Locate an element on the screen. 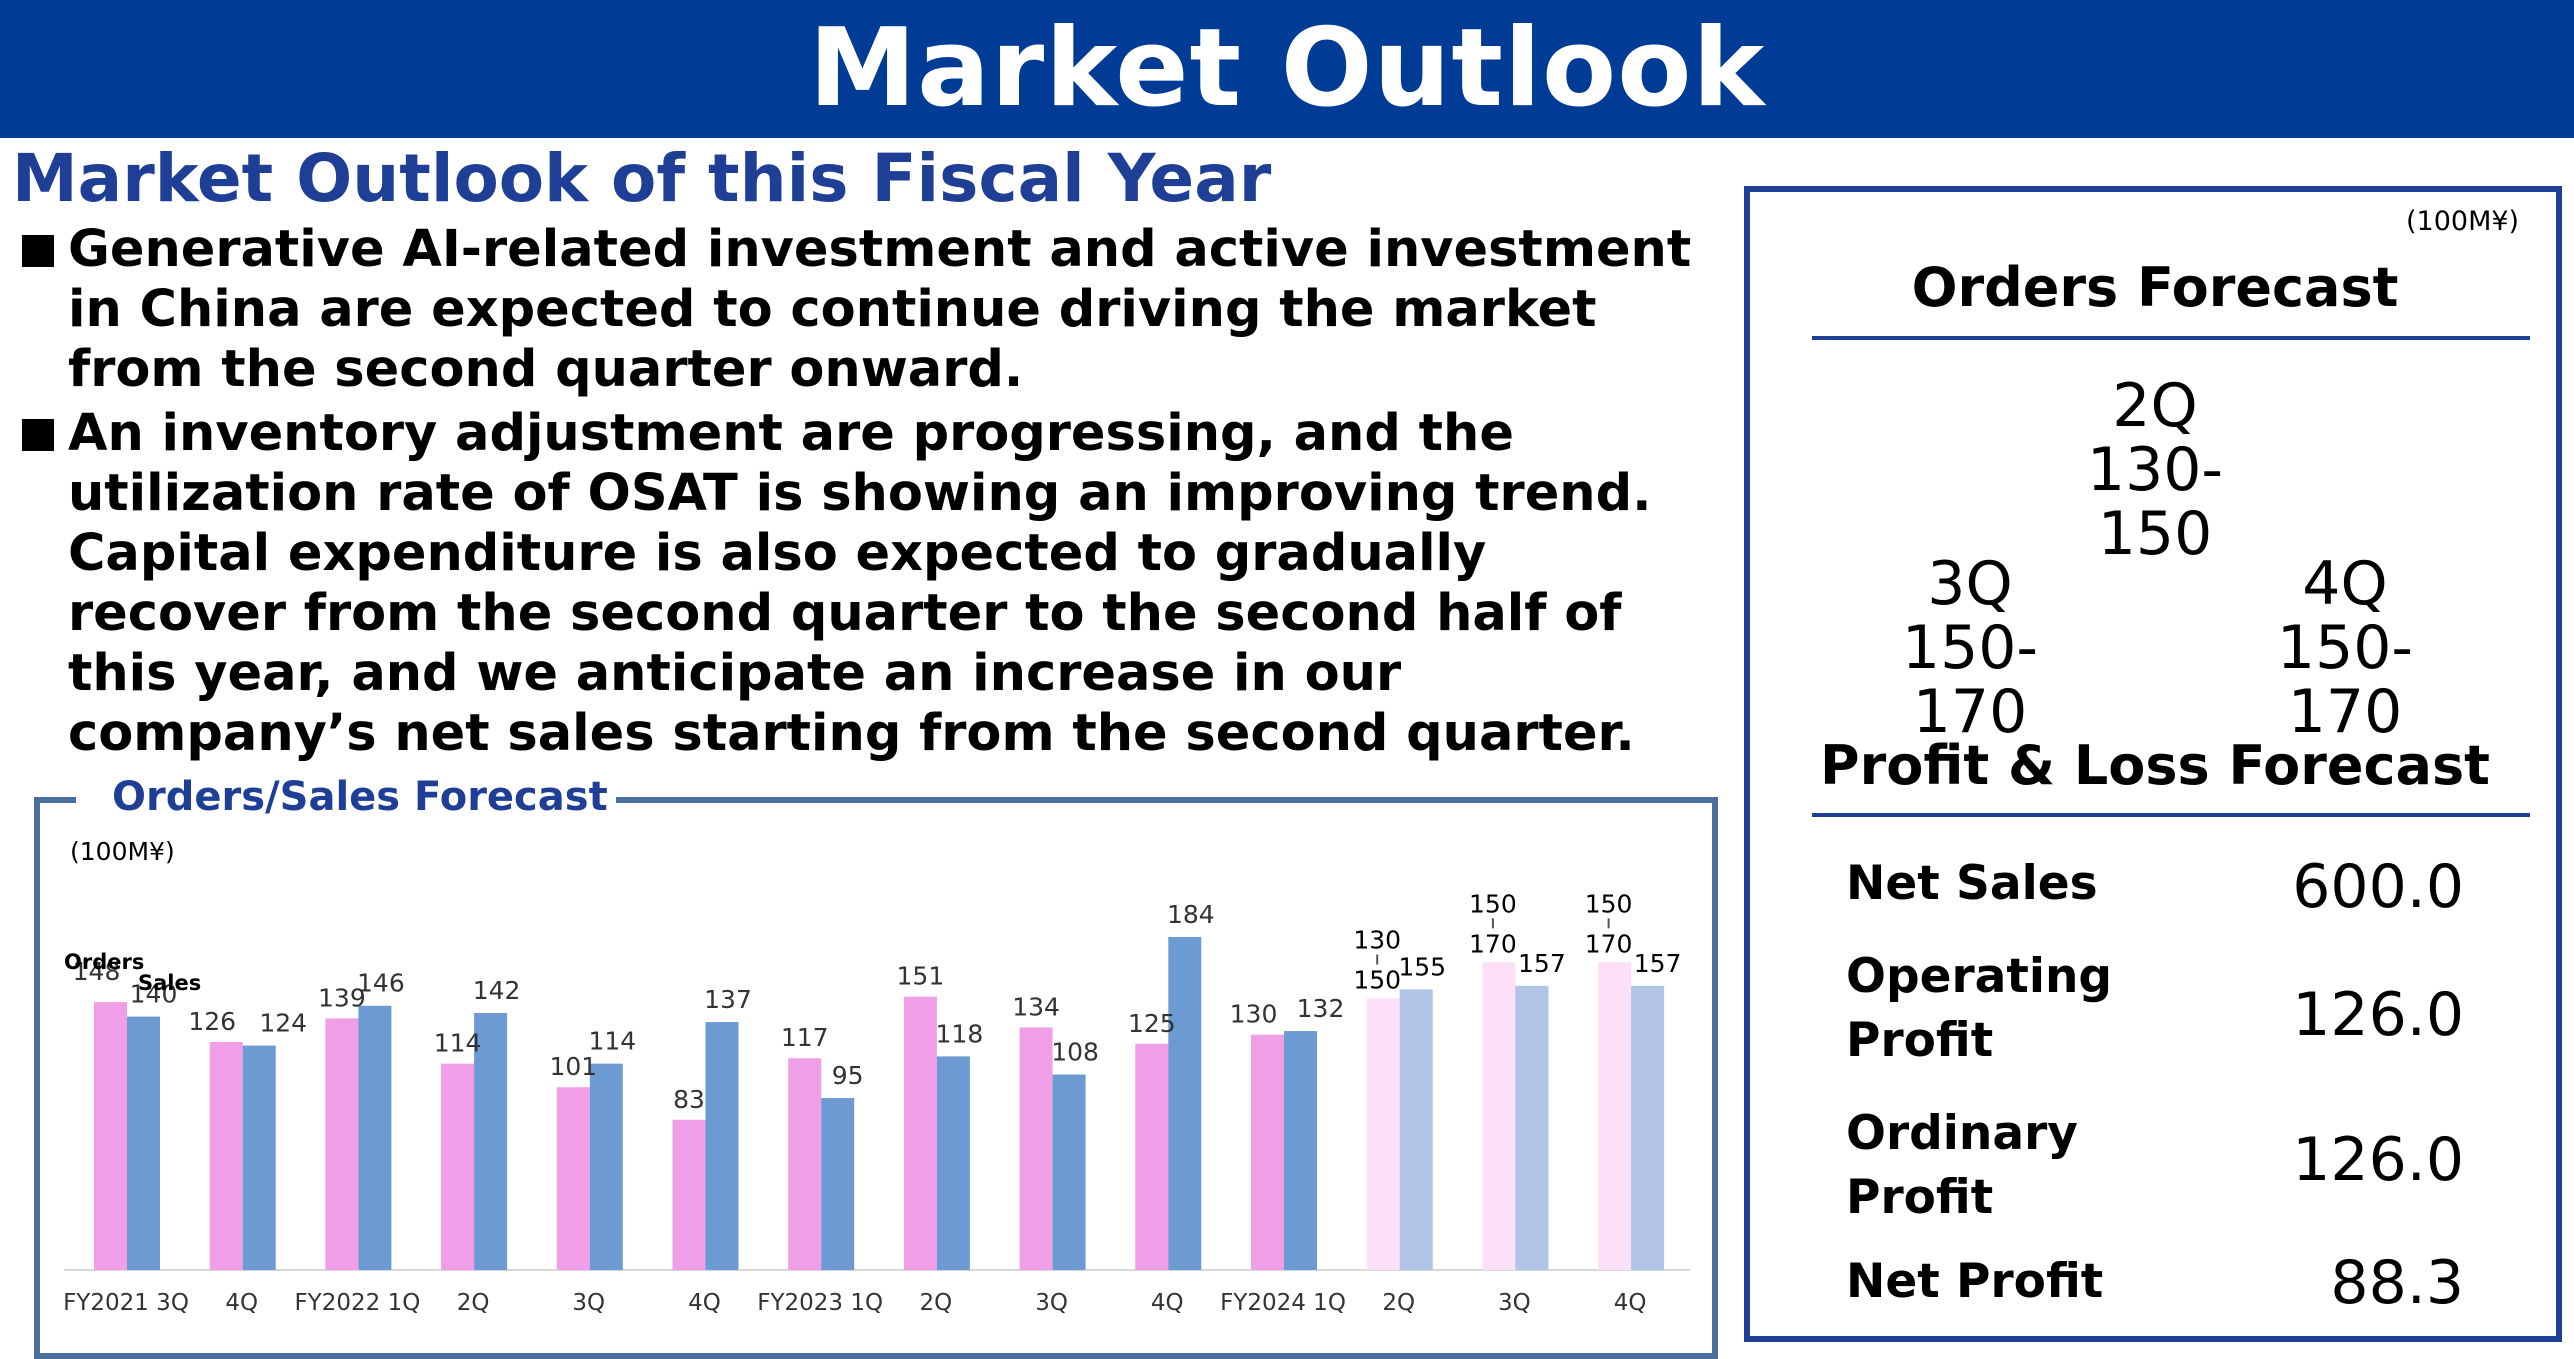  orders-forecast-low-label: 130 is located at coordinates (1377, 940).